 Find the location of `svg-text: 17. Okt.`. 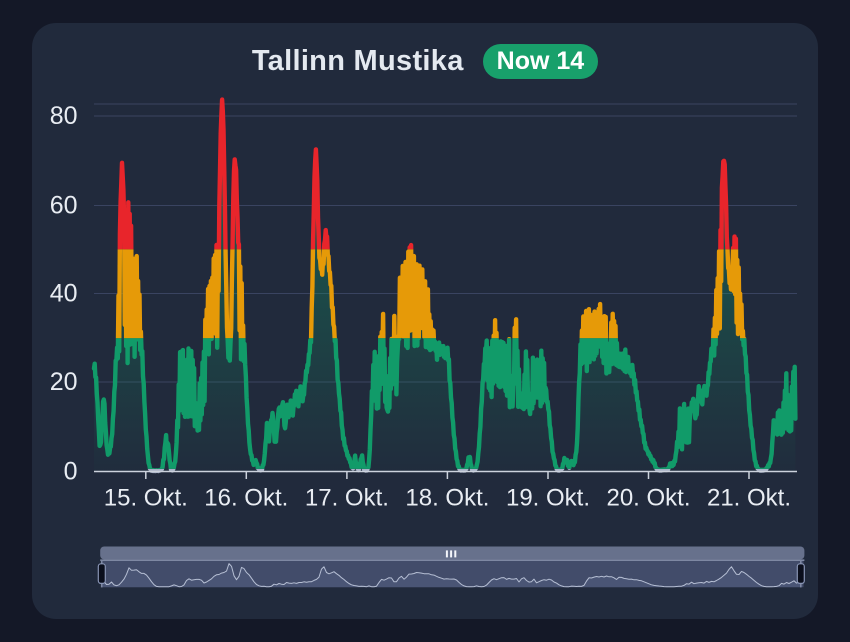

svg-text: 17. Okt. is located at coordinates (347, 498).